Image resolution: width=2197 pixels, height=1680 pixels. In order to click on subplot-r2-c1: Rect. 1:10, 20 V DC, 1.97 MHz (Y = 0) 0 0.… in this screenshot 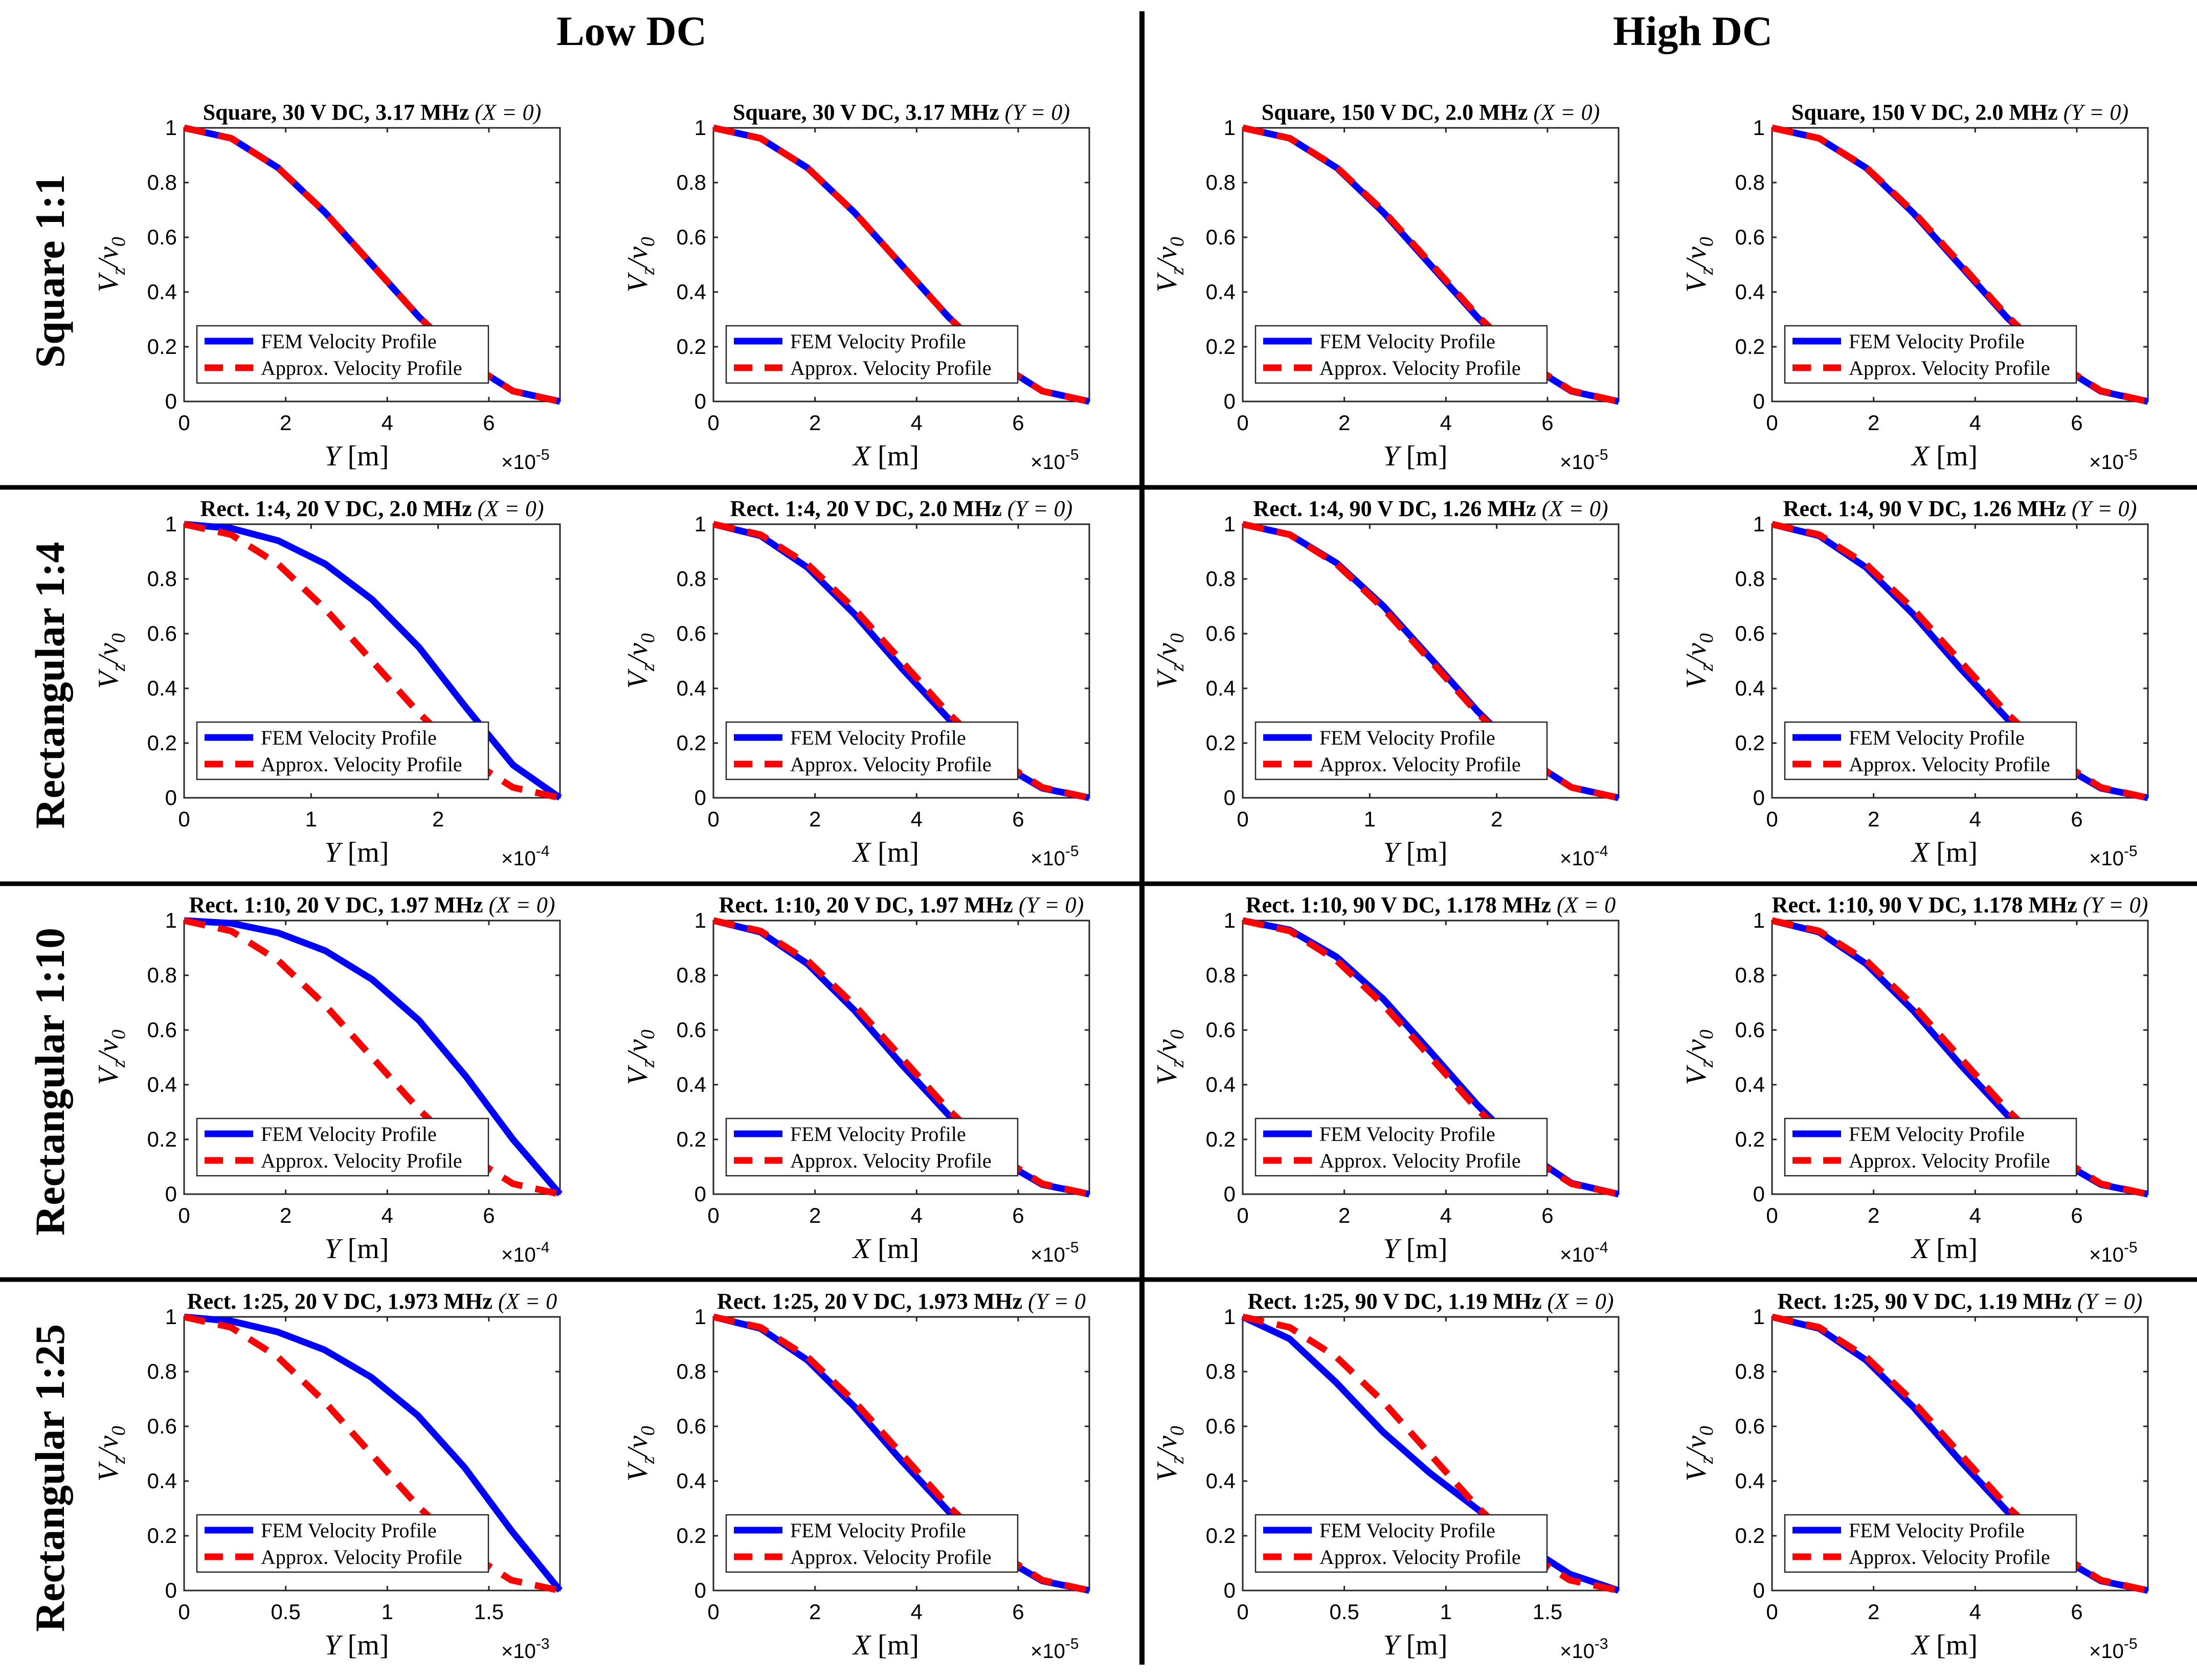, I will do `click(856, 1079)`.